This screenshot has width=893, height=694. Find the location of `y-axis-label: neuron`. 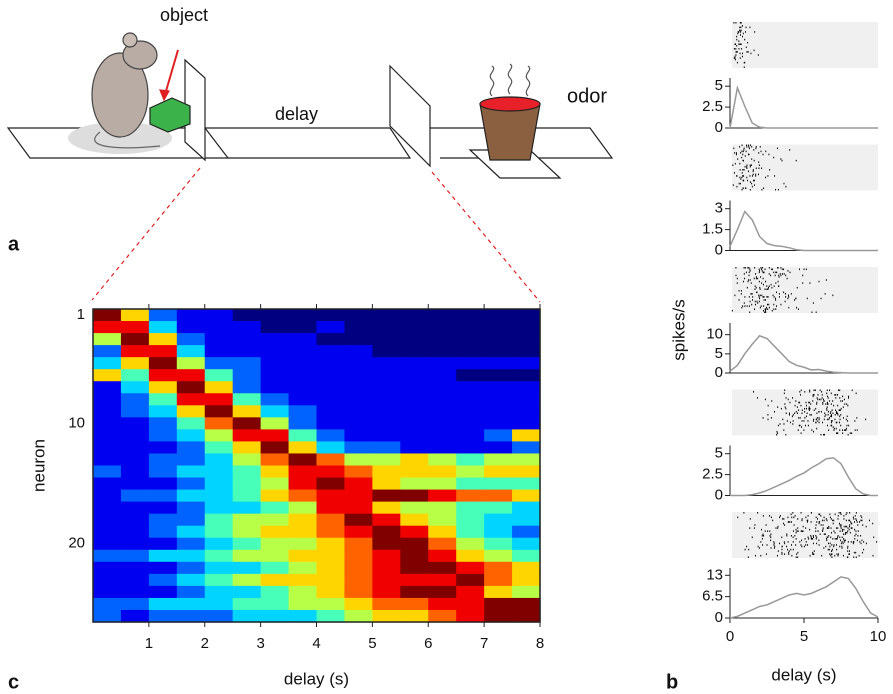

y-axis-label: neuron is located at coordinates (38, 465).